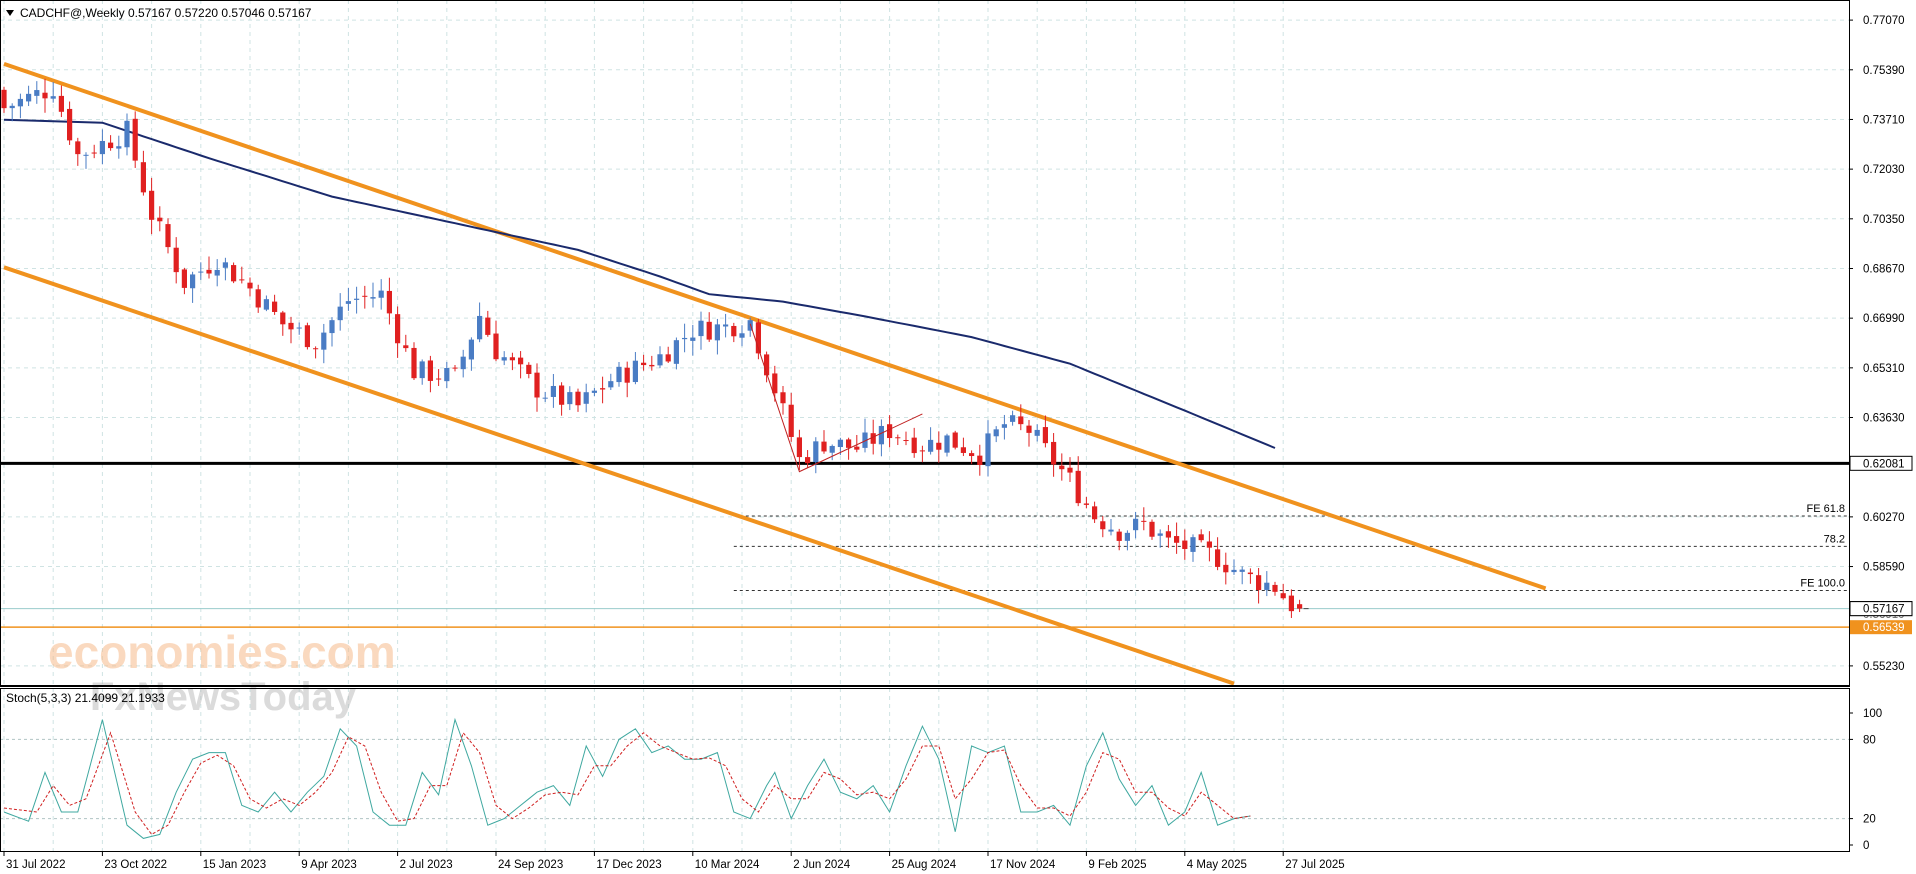  I want to click on fe-78-2-label: 78.2, so click(1834, 539).